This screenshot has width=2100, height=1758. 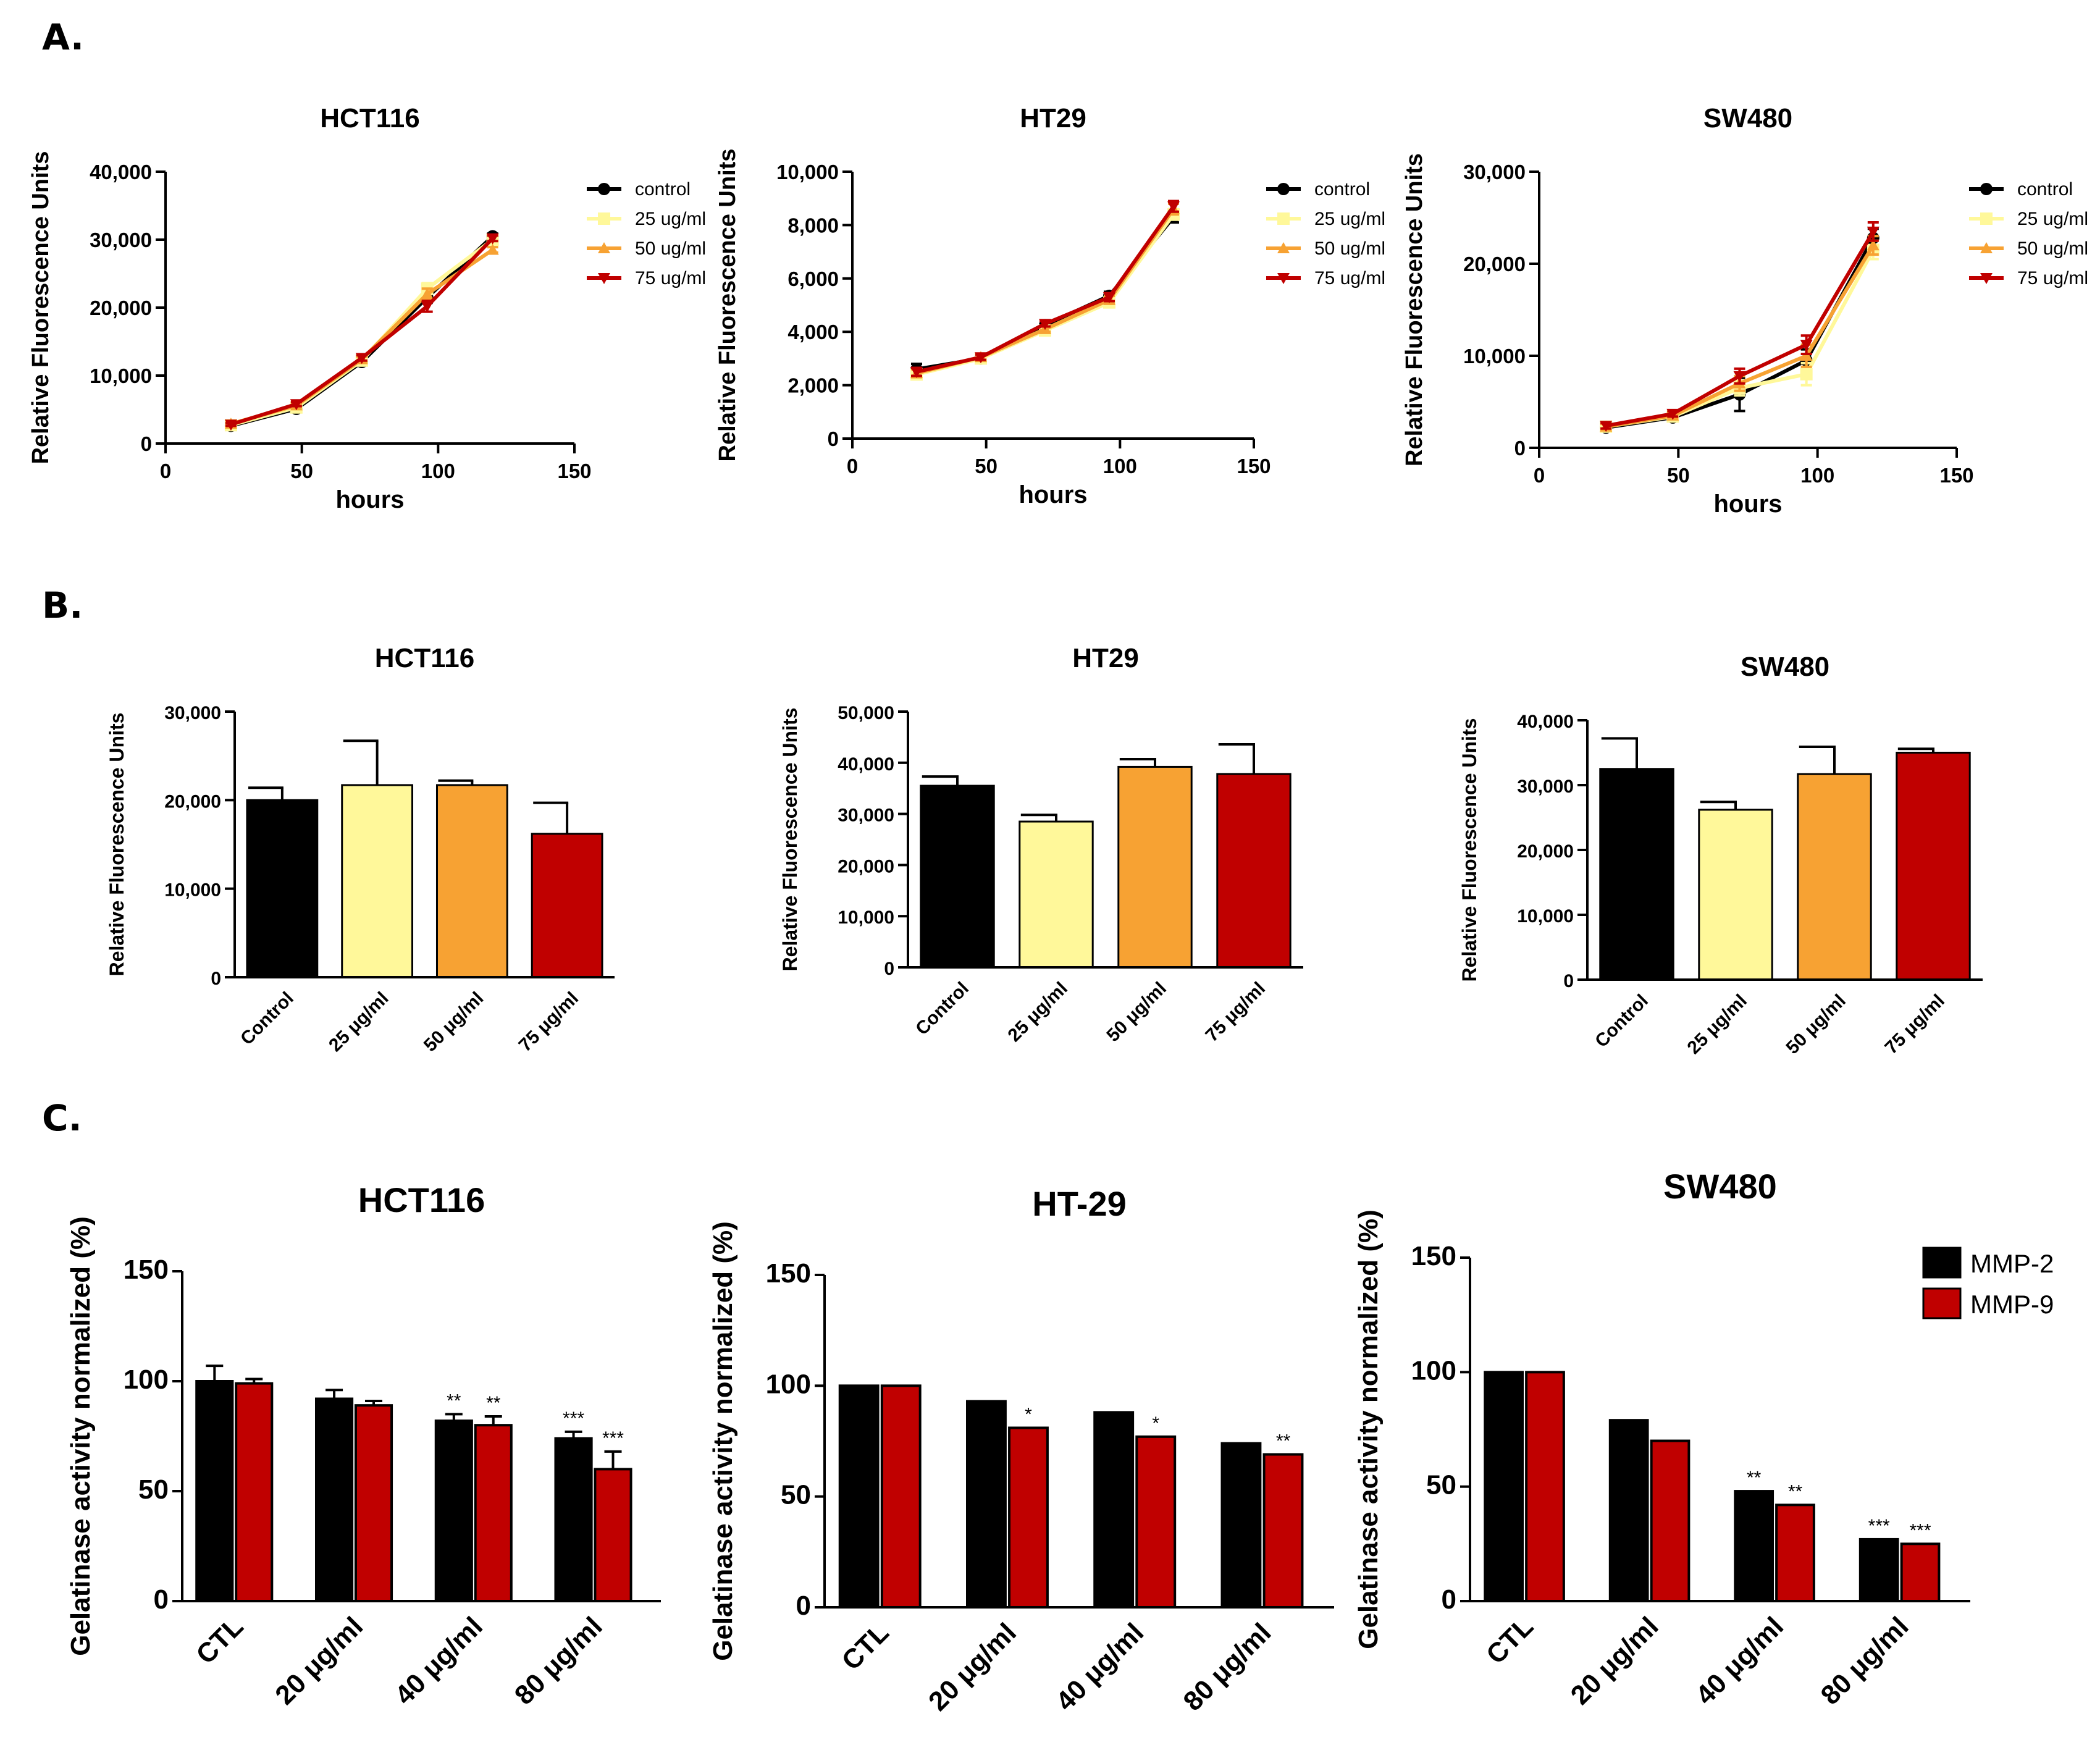 What do you see at coordinates (1156, 1522) in the screenshot?
I see `bar-mmp-9-40-g-ml` at bounding box center [1156, 1522].